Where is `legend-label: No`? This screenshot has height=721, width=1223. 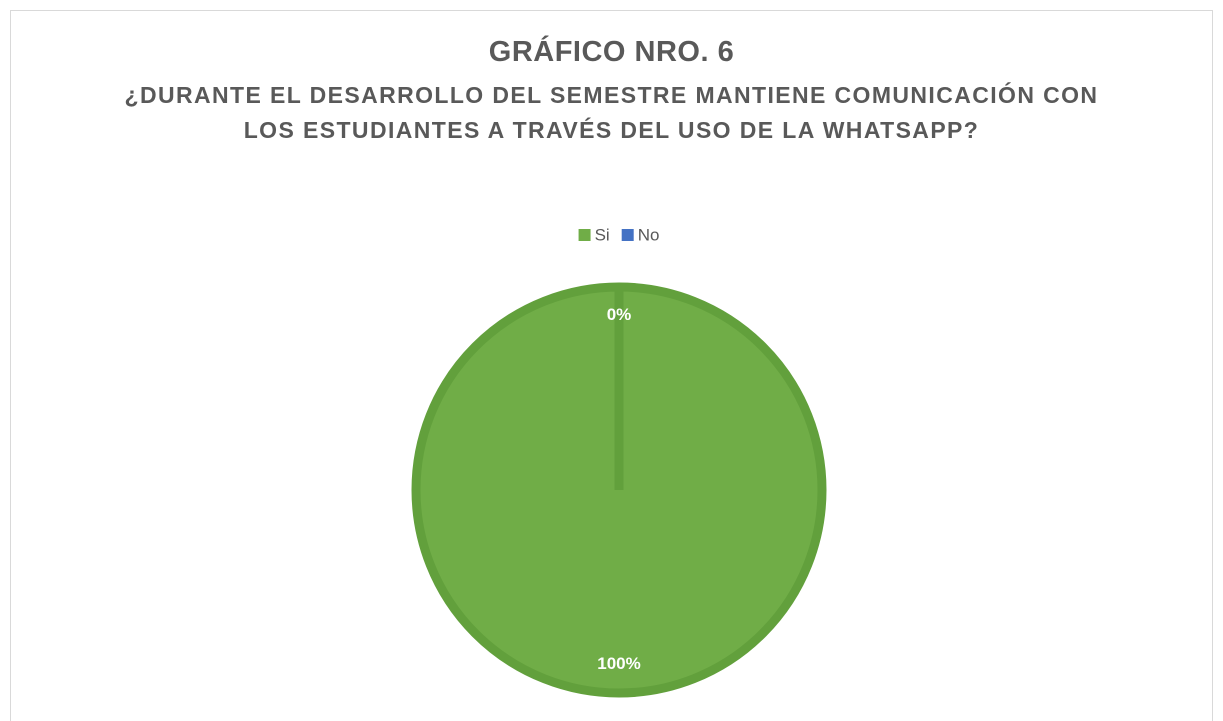 legend-label: No is located at coordinates (649, 234).